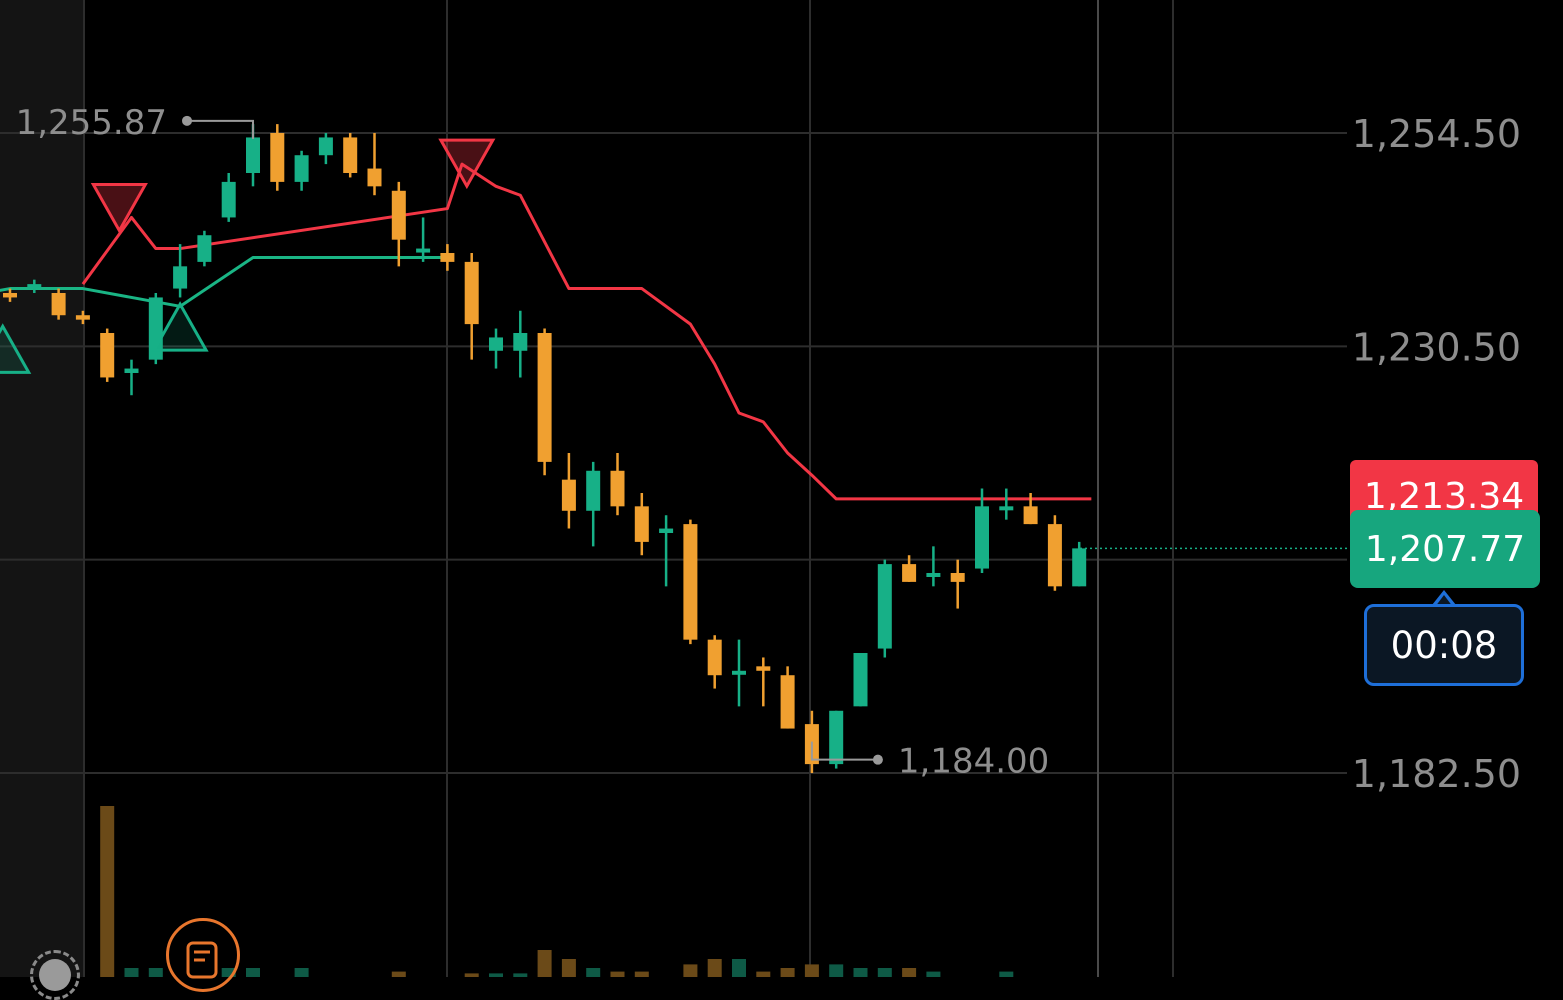  Describe the element at coordinates (224, 281) in the screenshot. I see `supertrend-up-line` at that location.